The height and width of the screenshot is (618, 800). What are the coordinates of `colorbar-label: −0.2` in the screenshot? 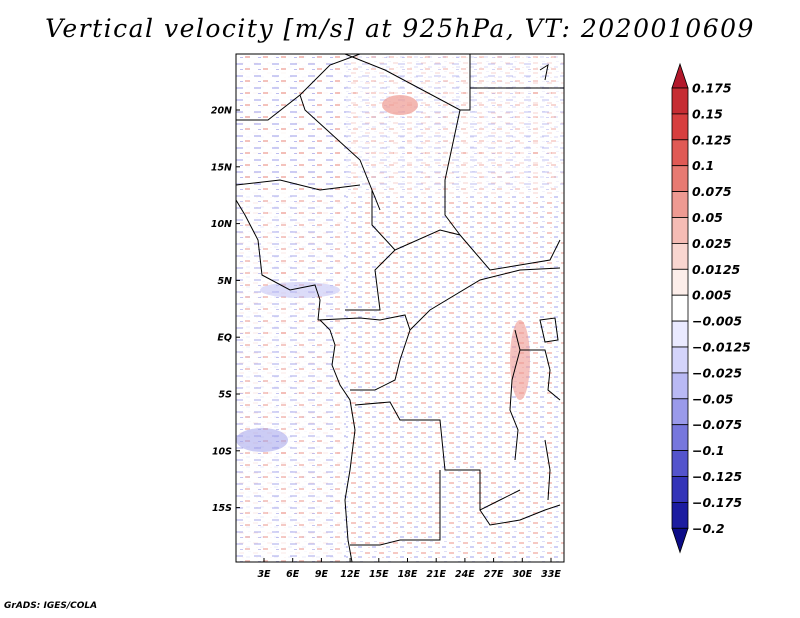 It's located at (708, 528).